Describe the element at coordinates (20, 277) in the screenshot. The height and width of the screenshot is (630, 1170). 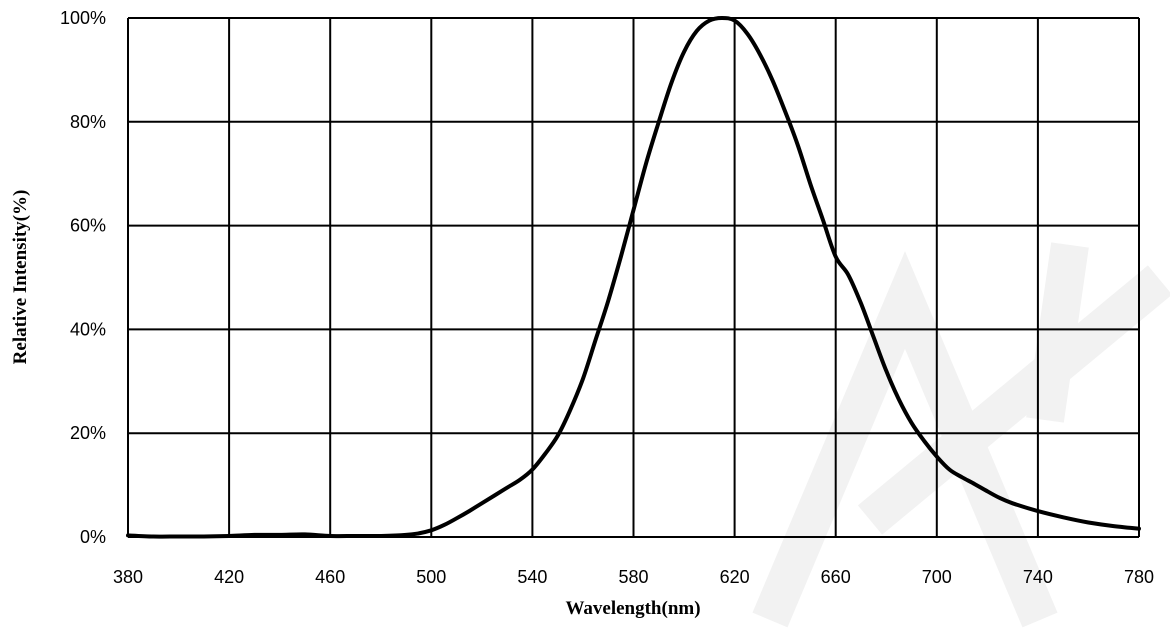
I see `y-axis-title: Relative Intensity(%)` at that location.